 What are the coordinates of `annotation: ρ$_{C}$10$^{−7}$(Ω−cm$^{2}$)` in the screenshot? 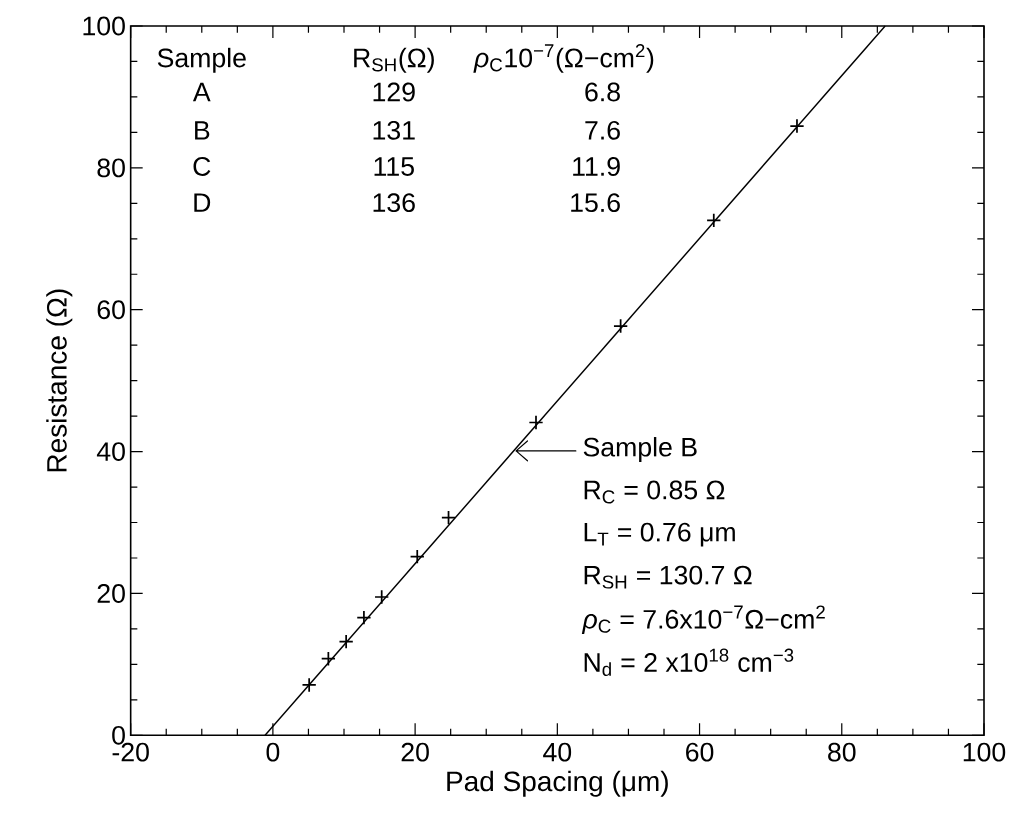 It's located at (563, 58).